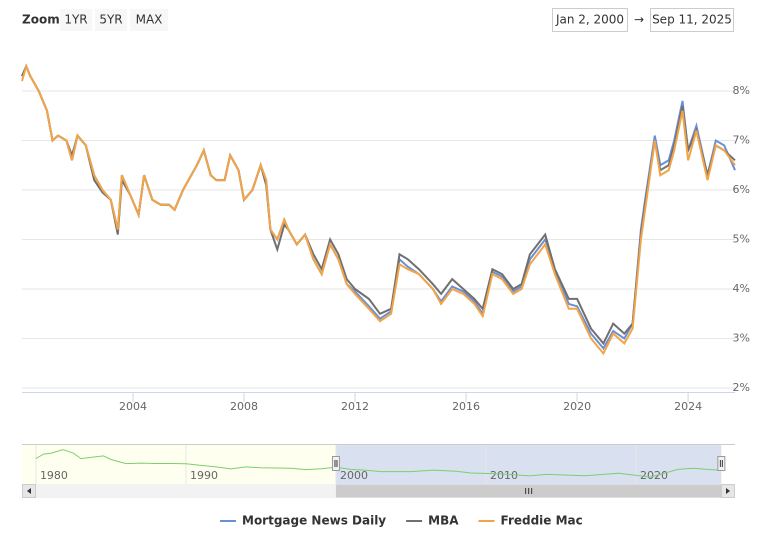 This screenshot has width=770, height=543. What do you see at coordinates (504, 475) in the screenshot?
I see `navigator-tick-label: 2010` at bounding box center [504, 475].